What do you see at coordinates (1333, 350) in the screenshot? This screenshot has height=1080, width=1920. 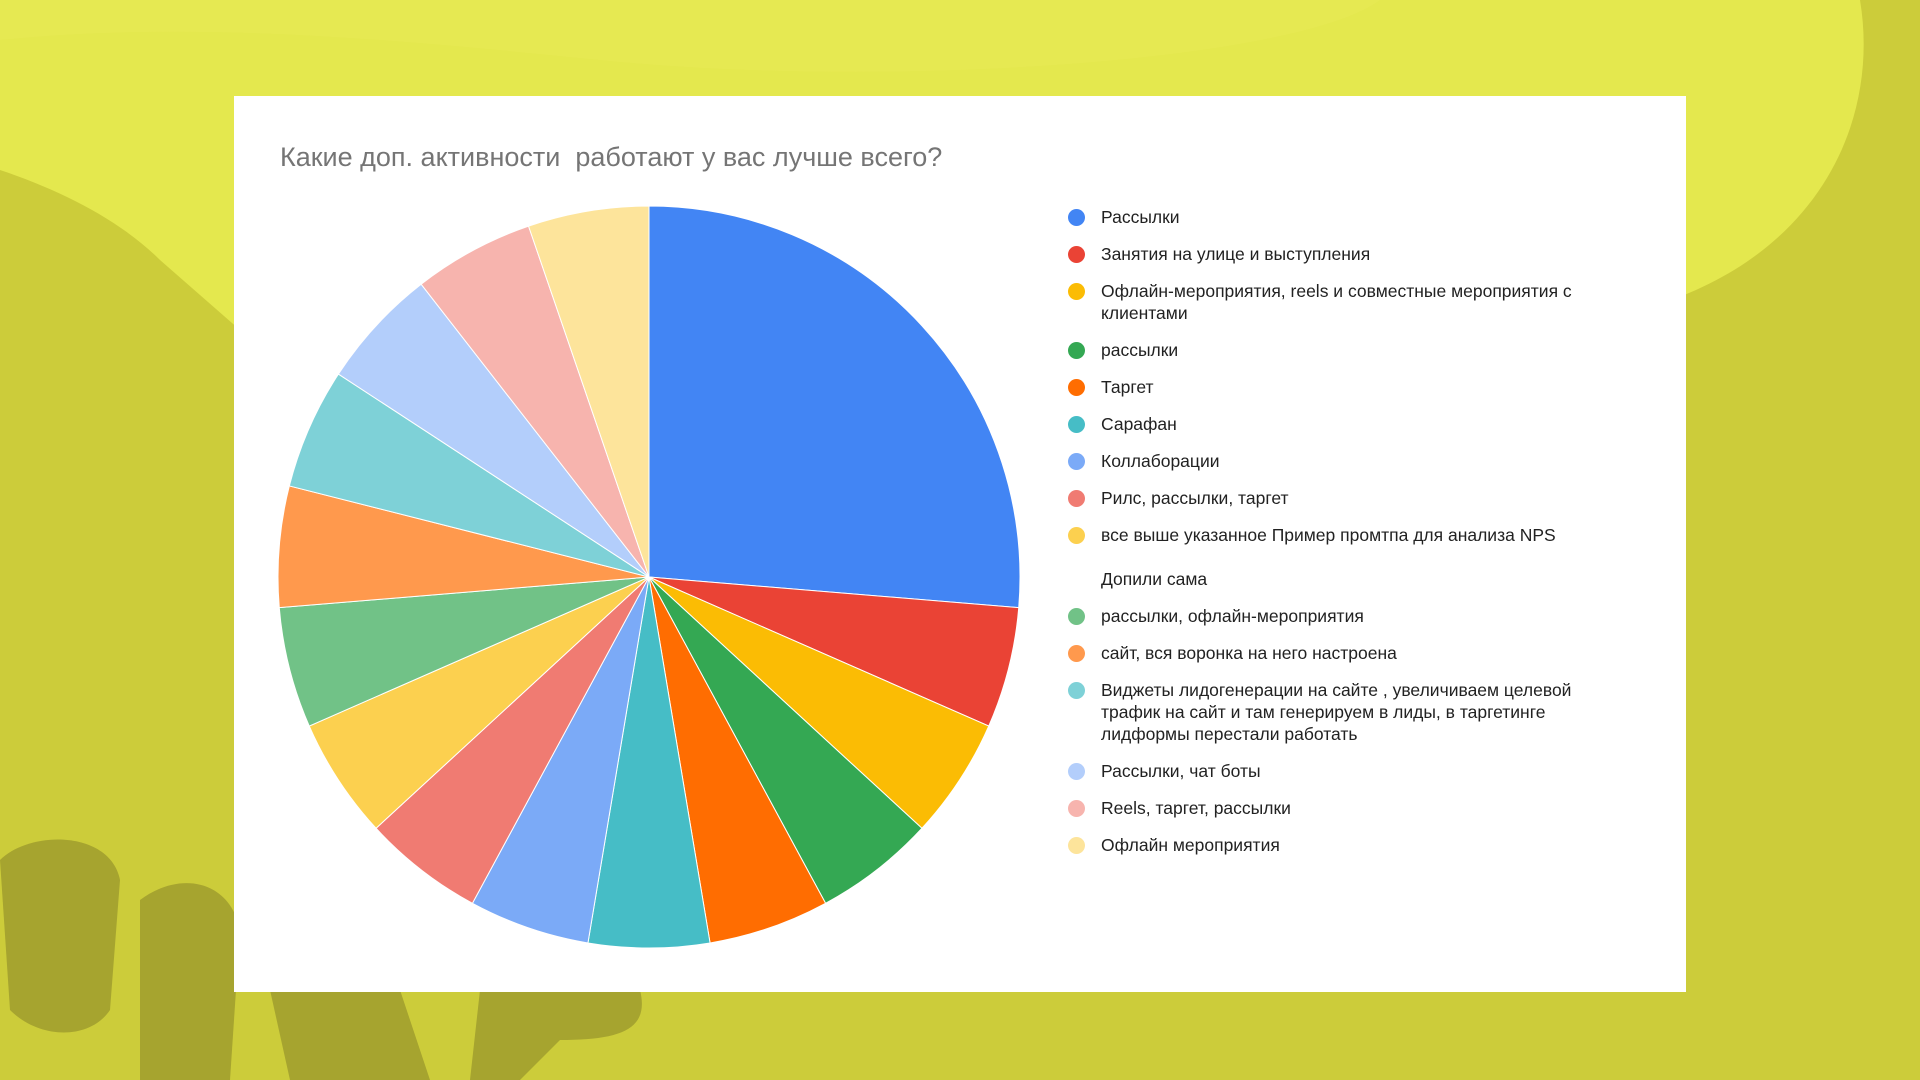 I see `legend-item: рассылки` at bounding box center [1333, 350].